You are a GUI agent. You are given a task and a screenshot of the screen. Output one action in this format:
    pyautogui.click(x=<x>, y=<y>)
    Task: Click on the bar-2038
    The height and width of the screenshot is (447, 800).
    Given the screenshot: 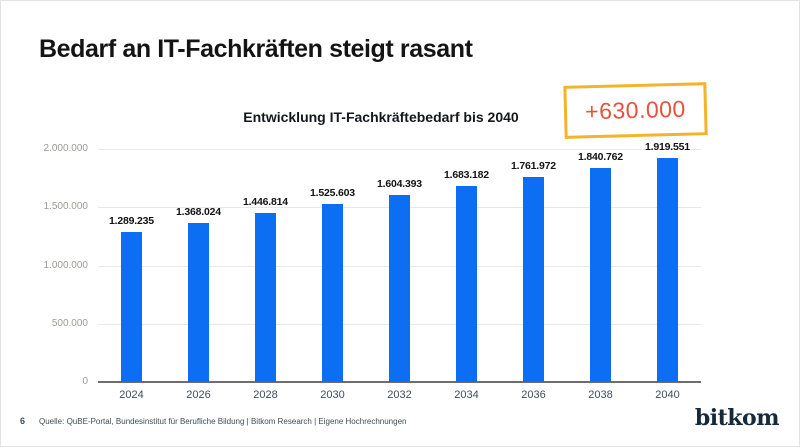 What is the action you would take?
    pyautogui.click(x=600, y=274)
    